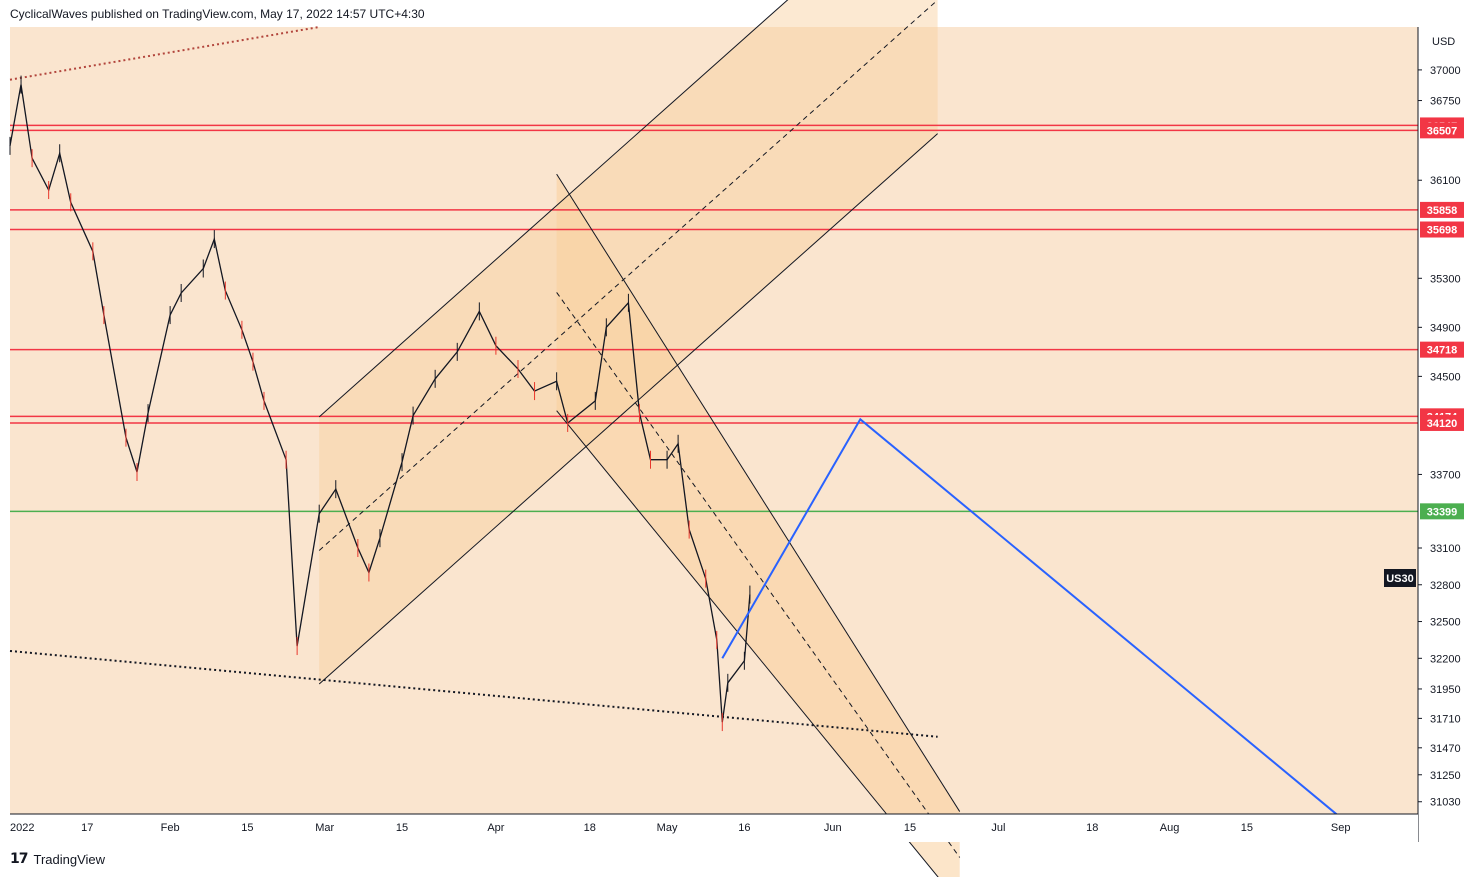  What do you see at coordinates (1445, 690) in the screenshot?
I see `price-tick-label: 31950` at bounding box center [1445, 690].